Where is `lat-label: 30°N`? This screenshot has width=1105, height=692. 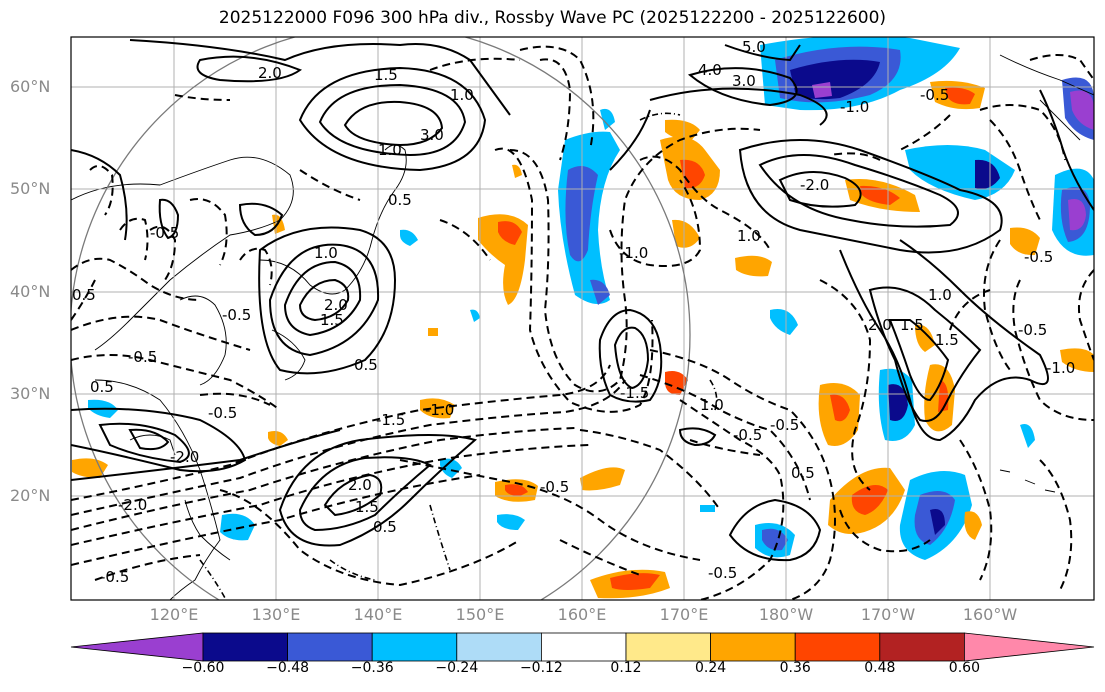 lat-label: 30°N is located at coordinates (30, 393).